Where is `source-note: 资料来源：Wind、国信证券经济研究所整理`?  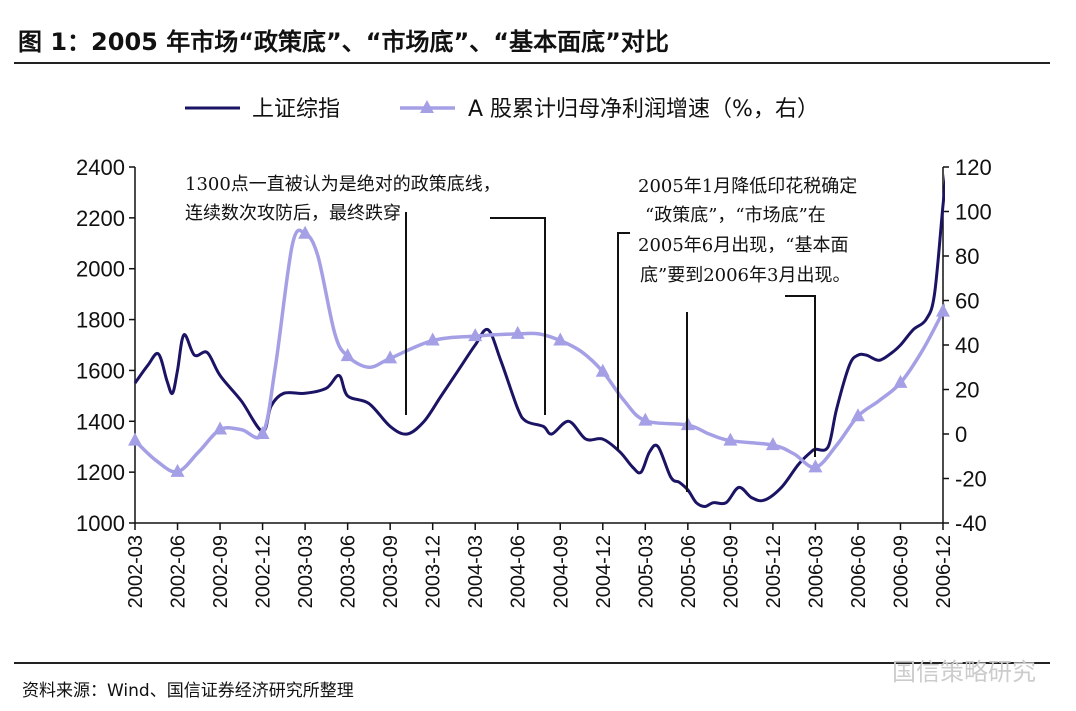
source-note: 资料来源：Wind、国信证券经济研究所整理 is located at coordinates (188, 691).